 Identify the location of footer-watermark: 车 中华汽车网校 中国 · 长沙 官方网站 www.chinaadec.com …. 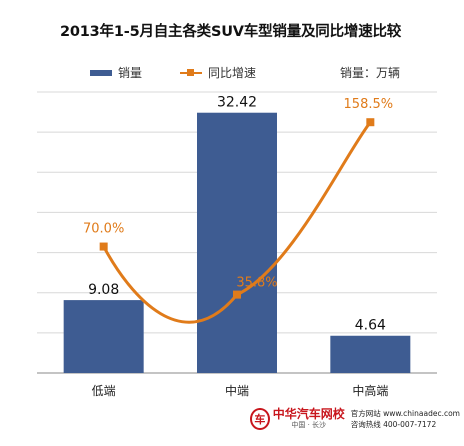
(355, 419).